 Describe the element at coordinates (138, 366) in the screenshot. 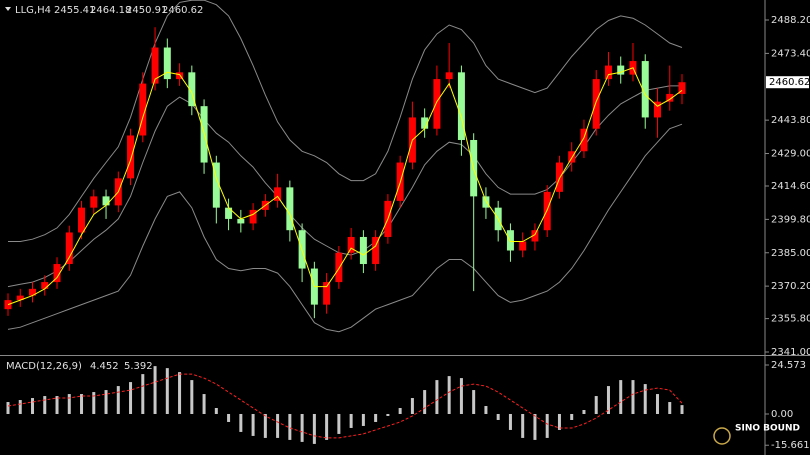

I see `signal-value: 5.392` at that location.